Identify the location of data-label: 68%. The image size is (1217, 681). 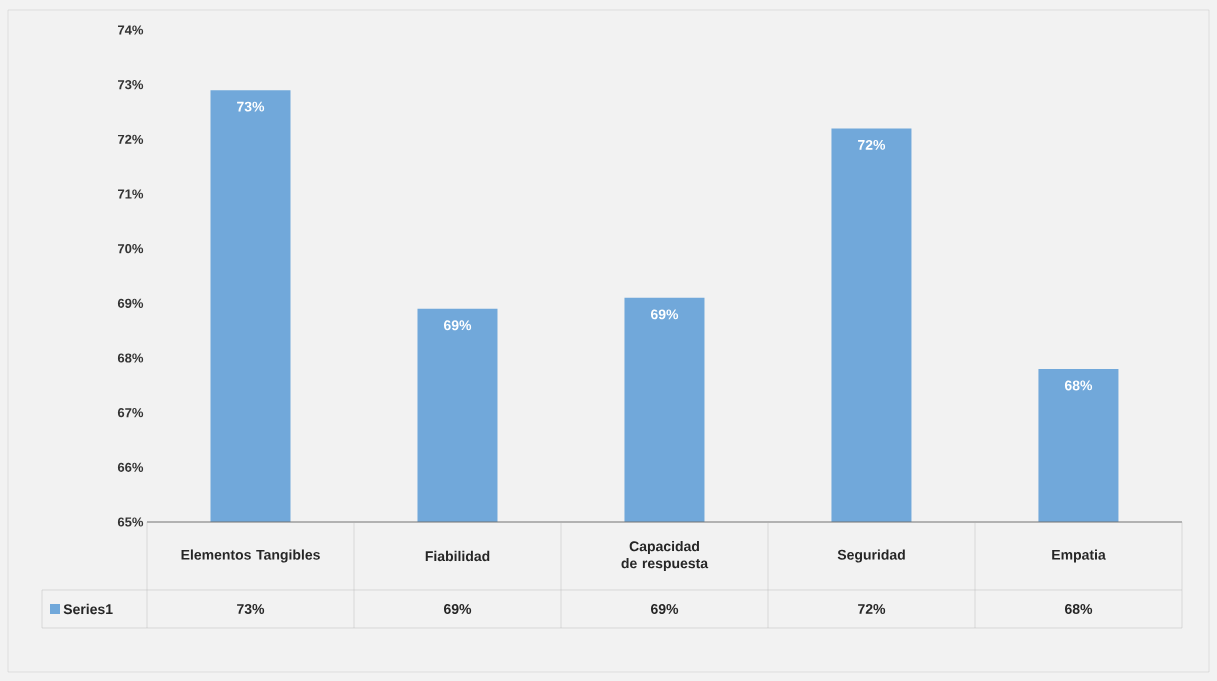
(1079, 609).